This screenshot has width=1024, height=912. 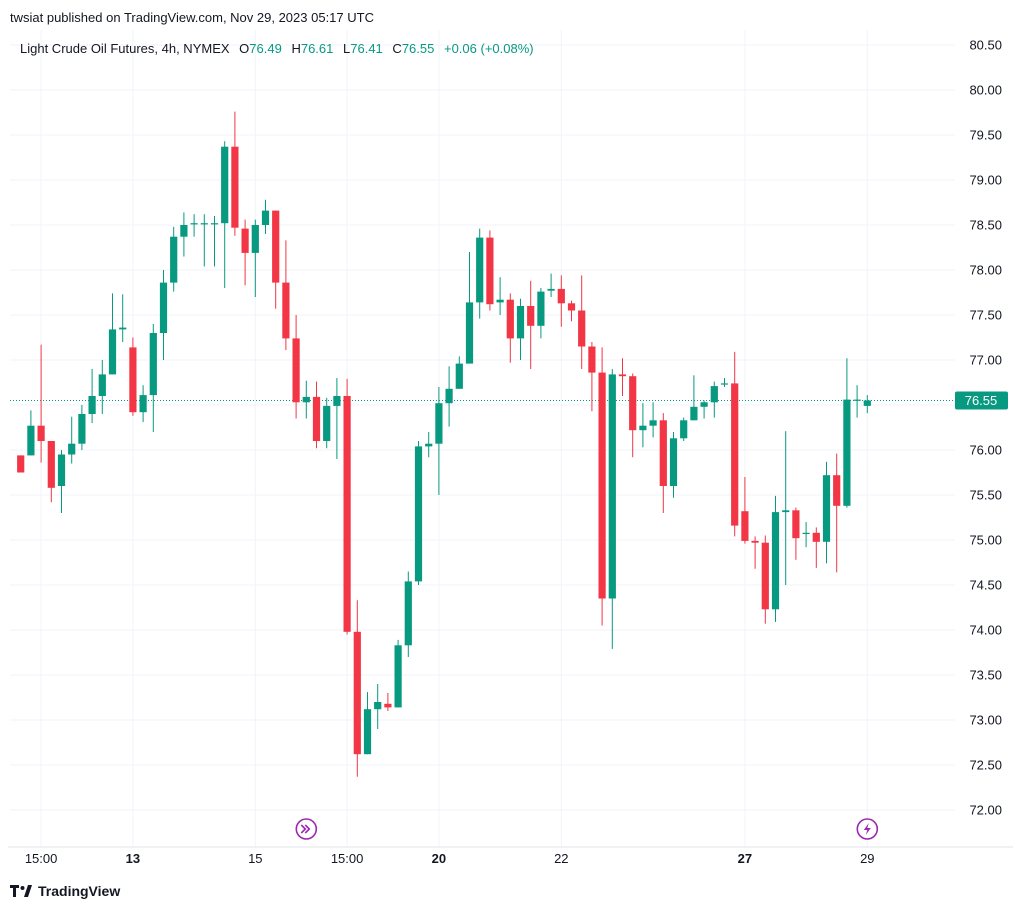 What do you see at coordinates (867, 858) in the screenshot?
I see `time-tick-label: 29` at bounding box center [867, 858].